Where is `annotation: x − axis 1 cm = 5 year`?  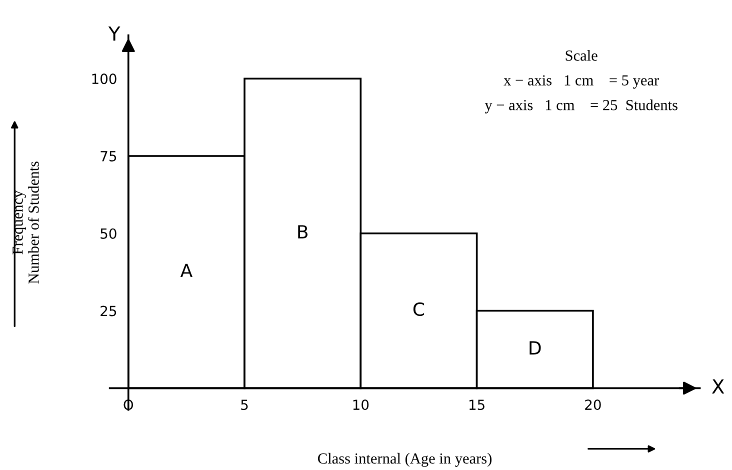
annotation: x − axis 1 cm = 5 year is located at coordinates (581, 82).